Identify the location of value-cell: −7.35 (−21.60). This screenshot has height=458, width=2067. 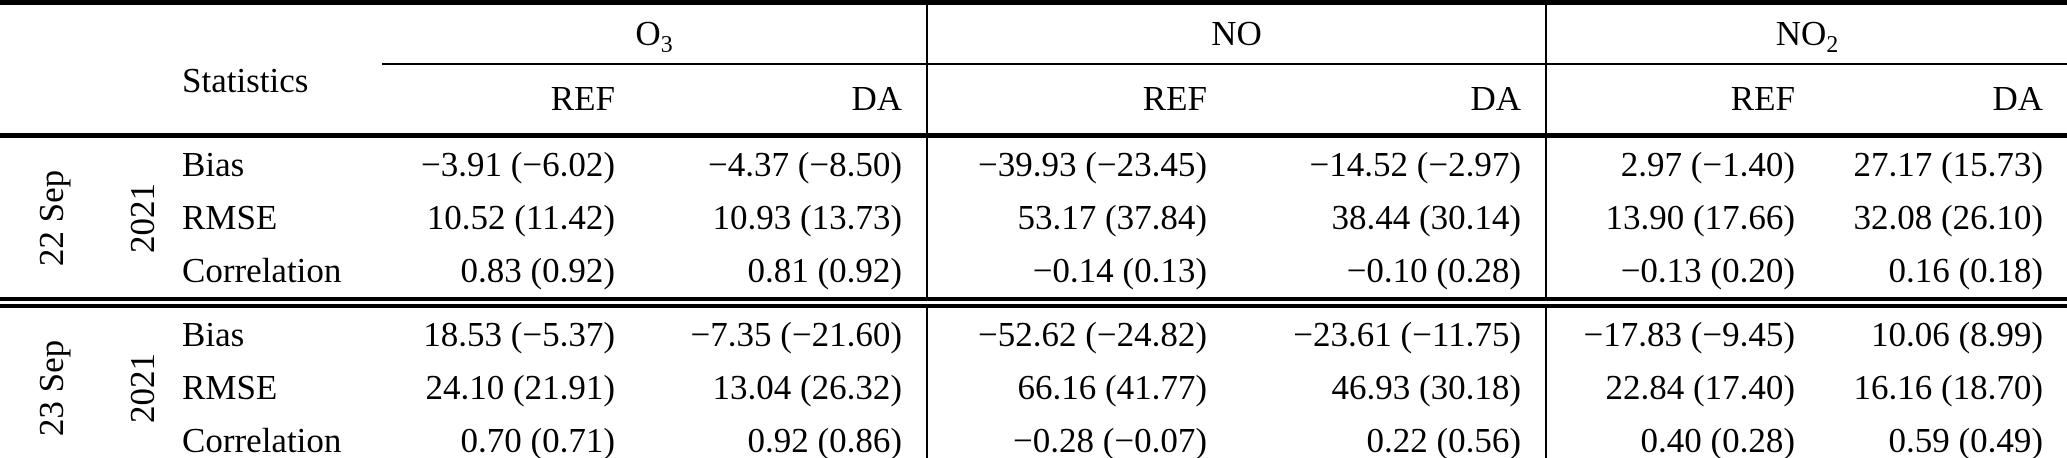
(783, 331).